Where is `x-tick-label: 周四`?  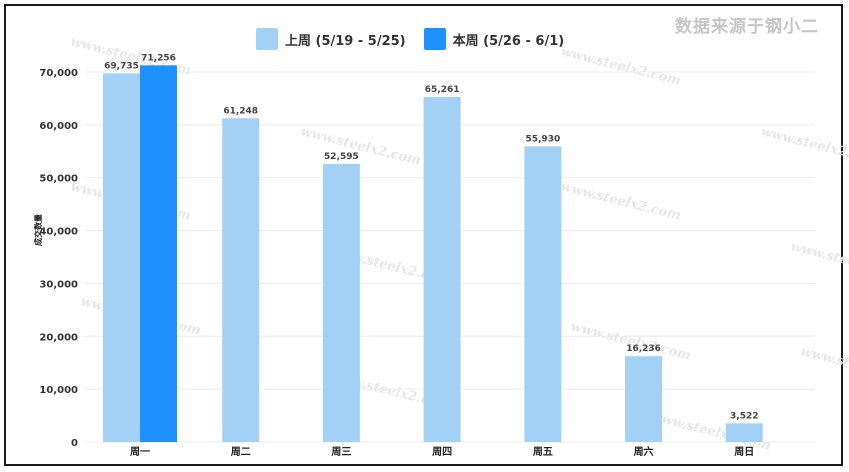
x-tick-label: 周四 is located at coordinates (442, 452).